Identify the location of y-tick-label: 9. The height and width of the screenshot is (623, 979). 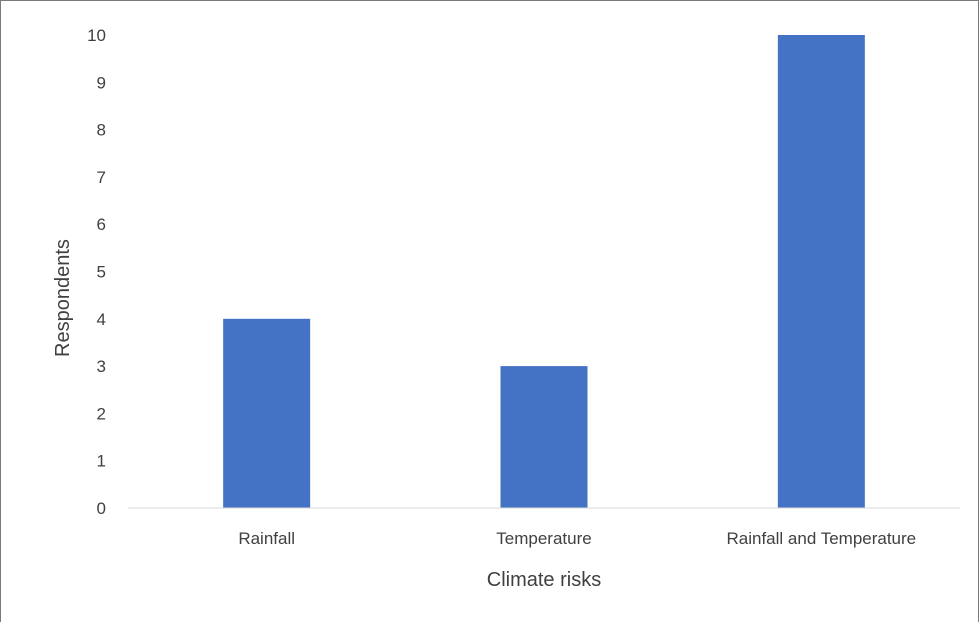
(101, 82).